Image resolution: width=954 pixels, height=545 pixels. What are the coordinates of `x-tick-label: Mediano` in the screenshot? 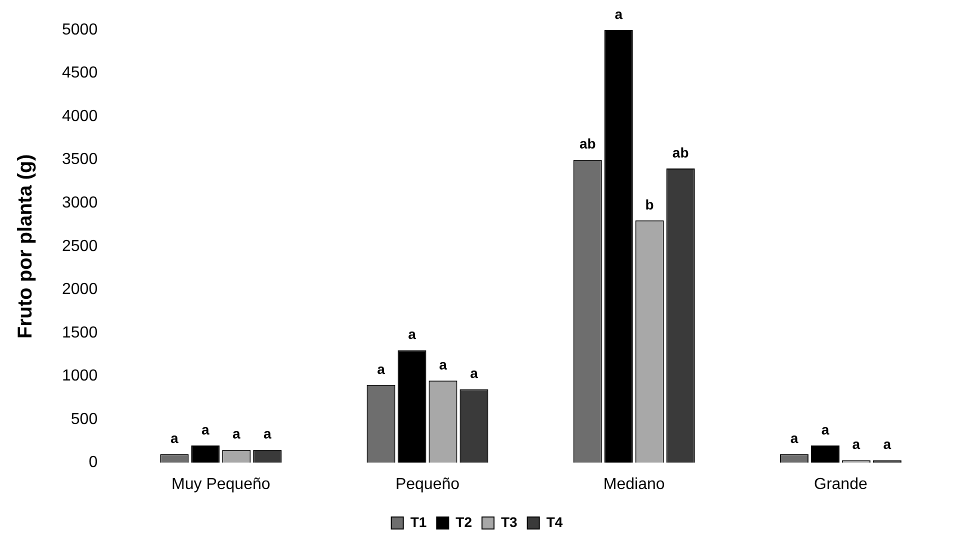 It's located at (634, 484).